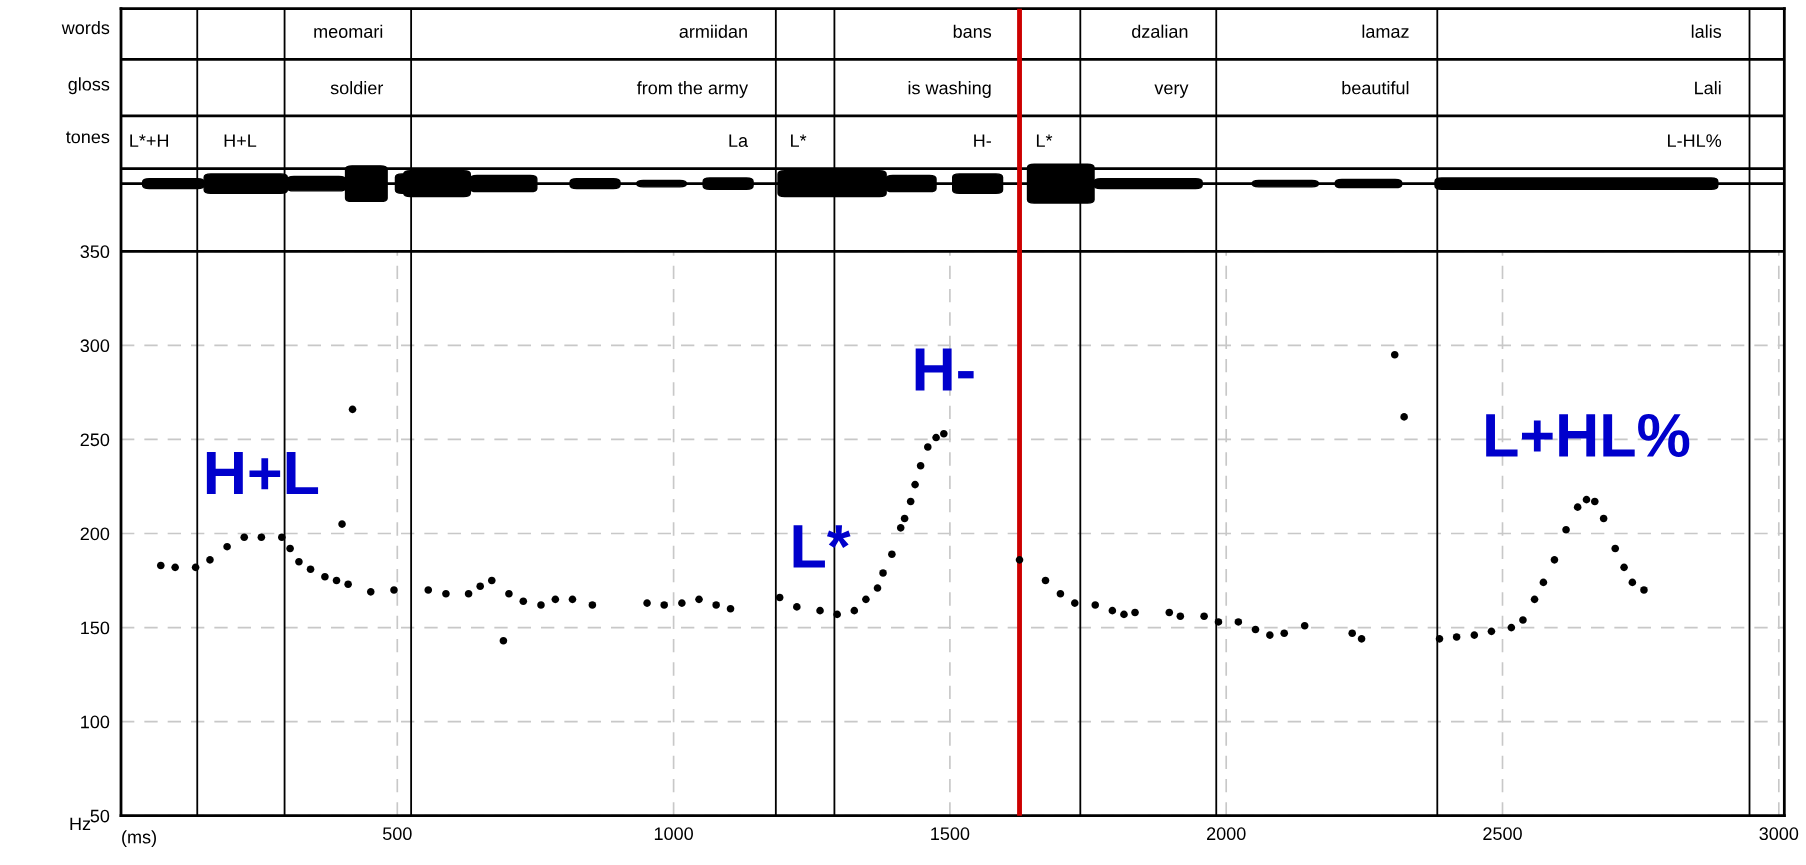 This screenshot has height=865, width=1806. I want to click on annotation: bans, so click(972, 31).